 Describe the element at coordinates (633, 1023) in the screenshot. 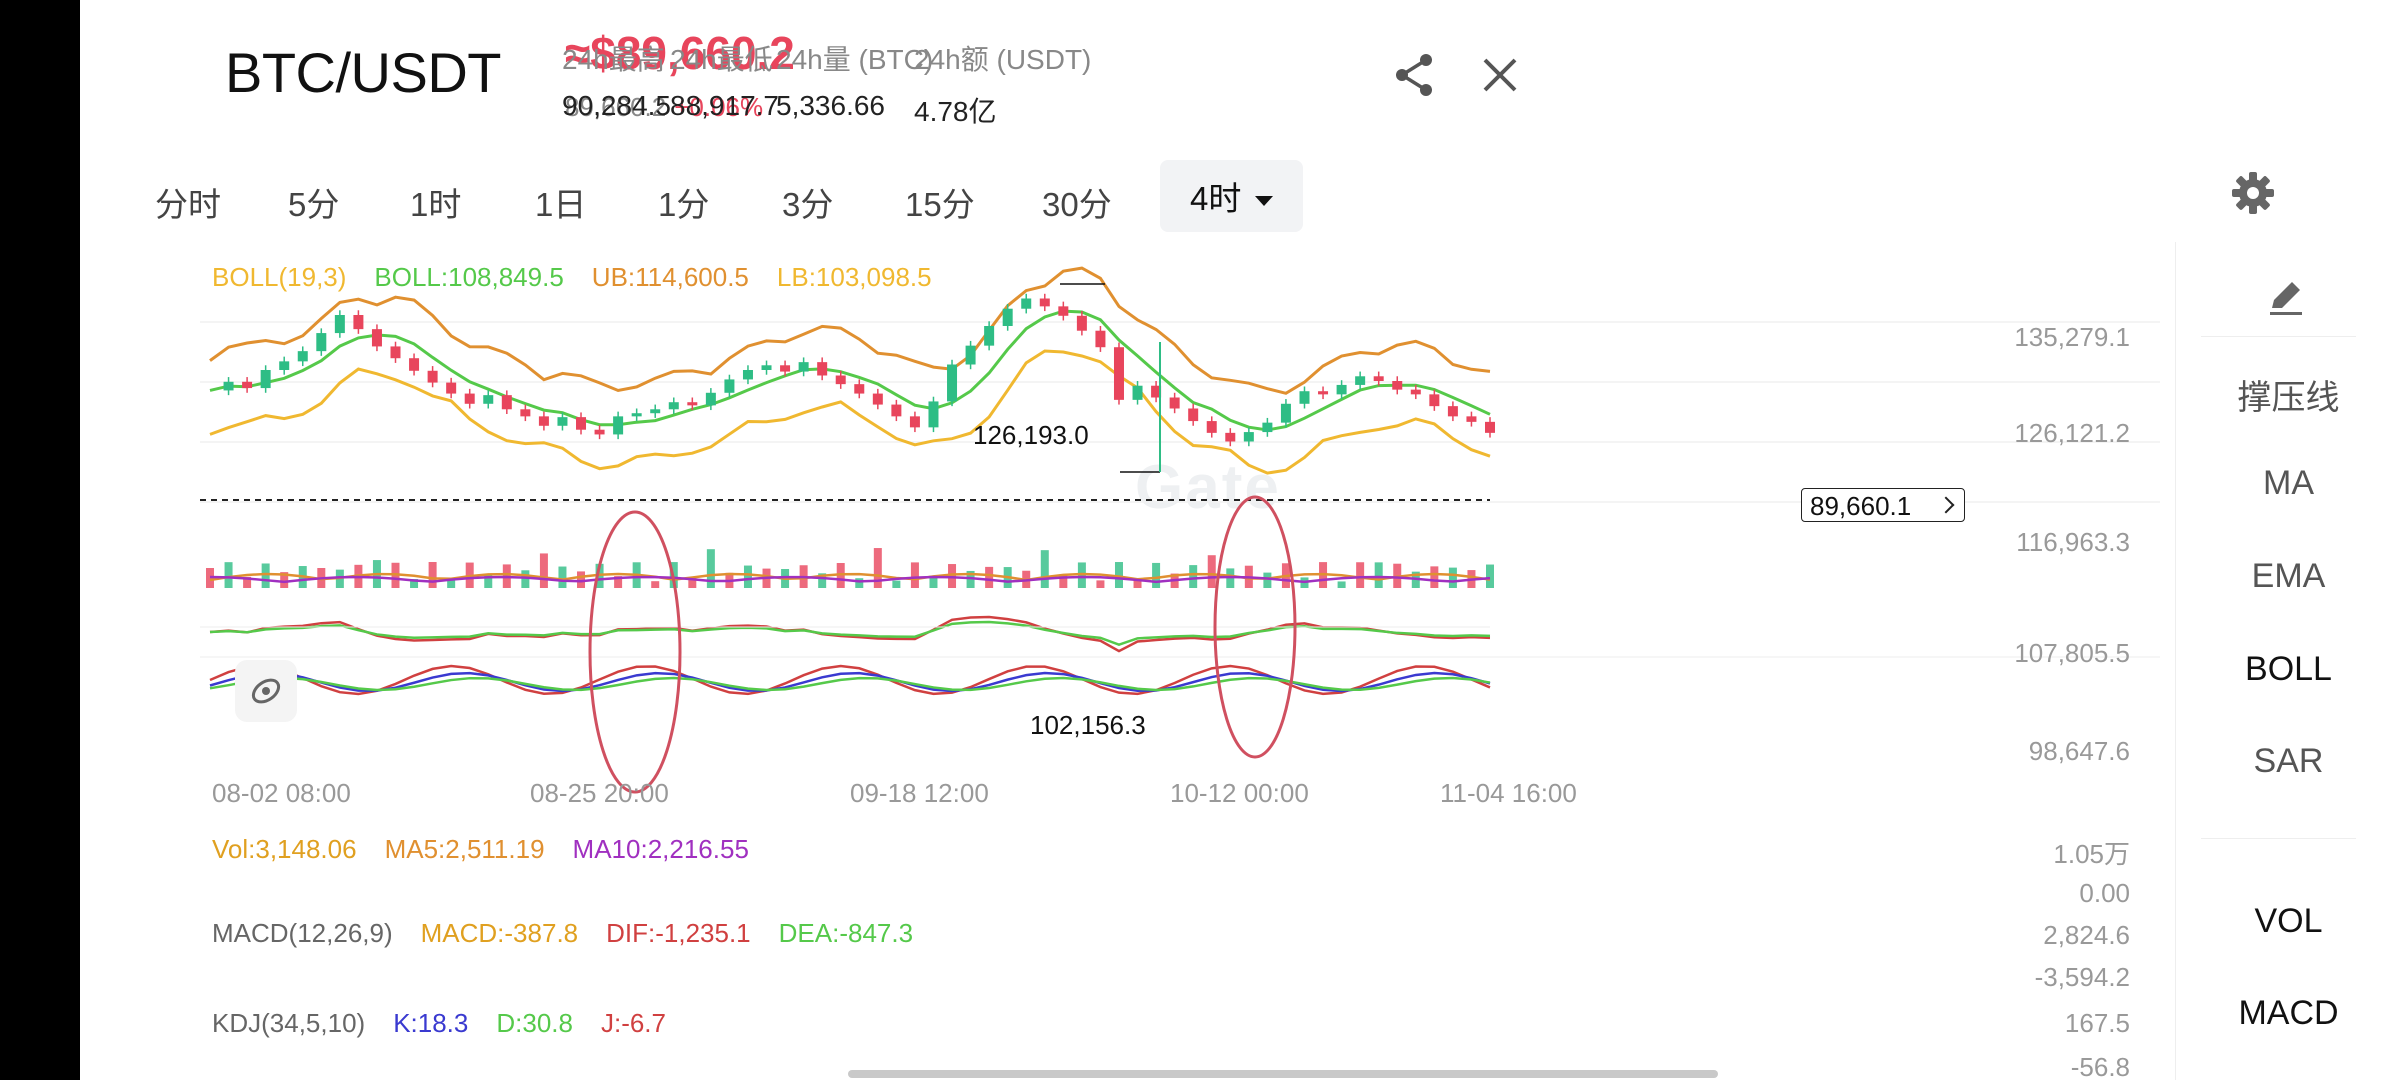

I see `kdj-j: J:-6.7` at that location.